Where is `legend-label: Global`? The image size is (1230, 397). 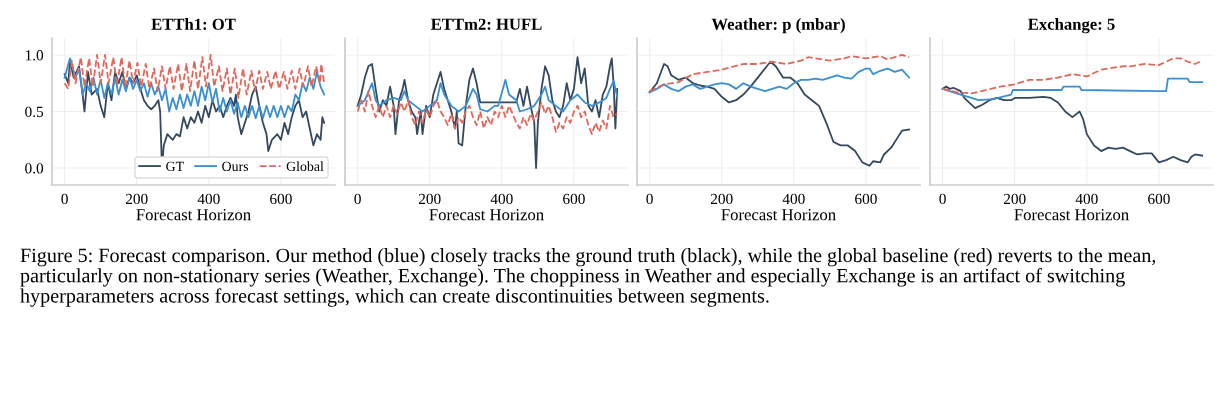 legend-label: Global is located at coordinates (305, 166).